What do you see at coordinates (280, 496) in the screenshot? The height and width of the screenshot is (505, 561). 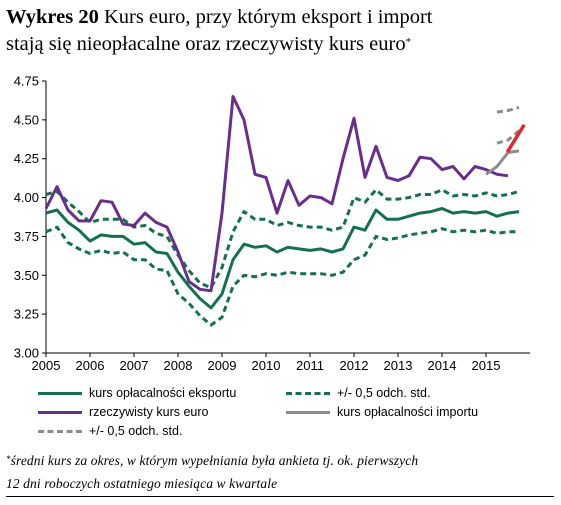 I see `footnote-rule` at bounding box center [280, 496].